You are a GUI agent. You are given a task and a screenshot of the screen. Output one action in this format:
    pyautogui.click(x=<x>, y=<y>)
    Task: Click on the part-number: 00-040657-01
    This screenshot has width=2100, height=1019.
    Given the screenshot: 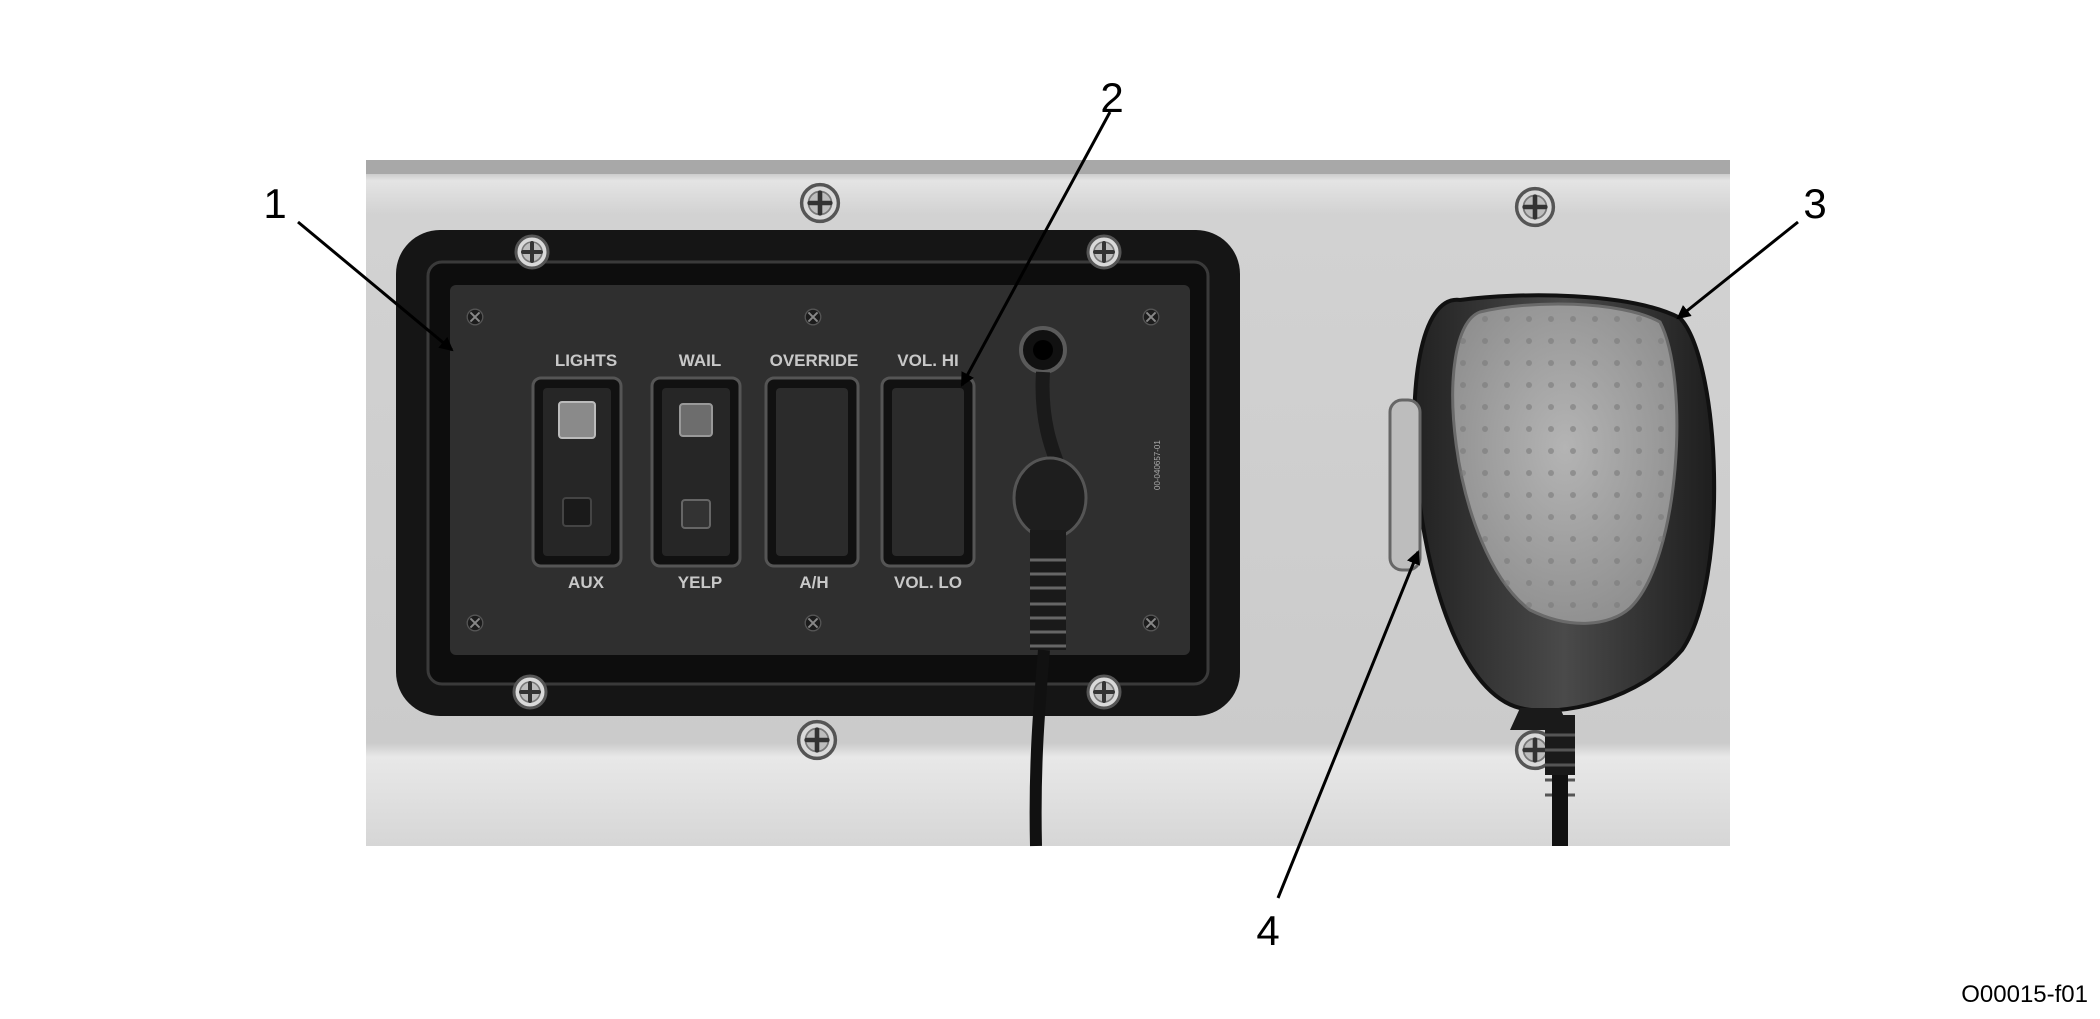 What is the action you would take?
    pyautogui.click(x=1157, y=465)
    